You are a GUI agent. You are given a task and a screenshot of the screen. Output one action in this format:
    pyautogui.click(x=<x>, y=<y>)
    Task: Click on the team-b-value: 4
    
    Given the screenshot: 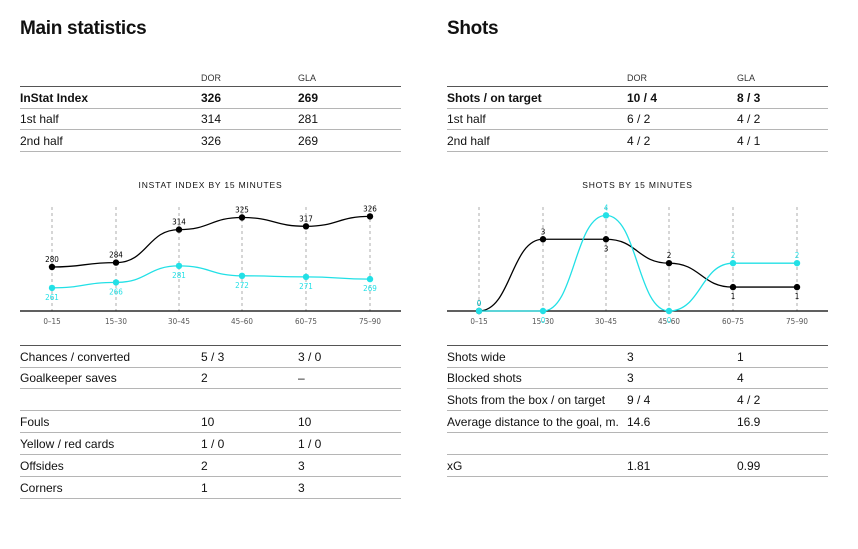 What is the action you would take?
    pyautogui.click(x=740, y=378)
    